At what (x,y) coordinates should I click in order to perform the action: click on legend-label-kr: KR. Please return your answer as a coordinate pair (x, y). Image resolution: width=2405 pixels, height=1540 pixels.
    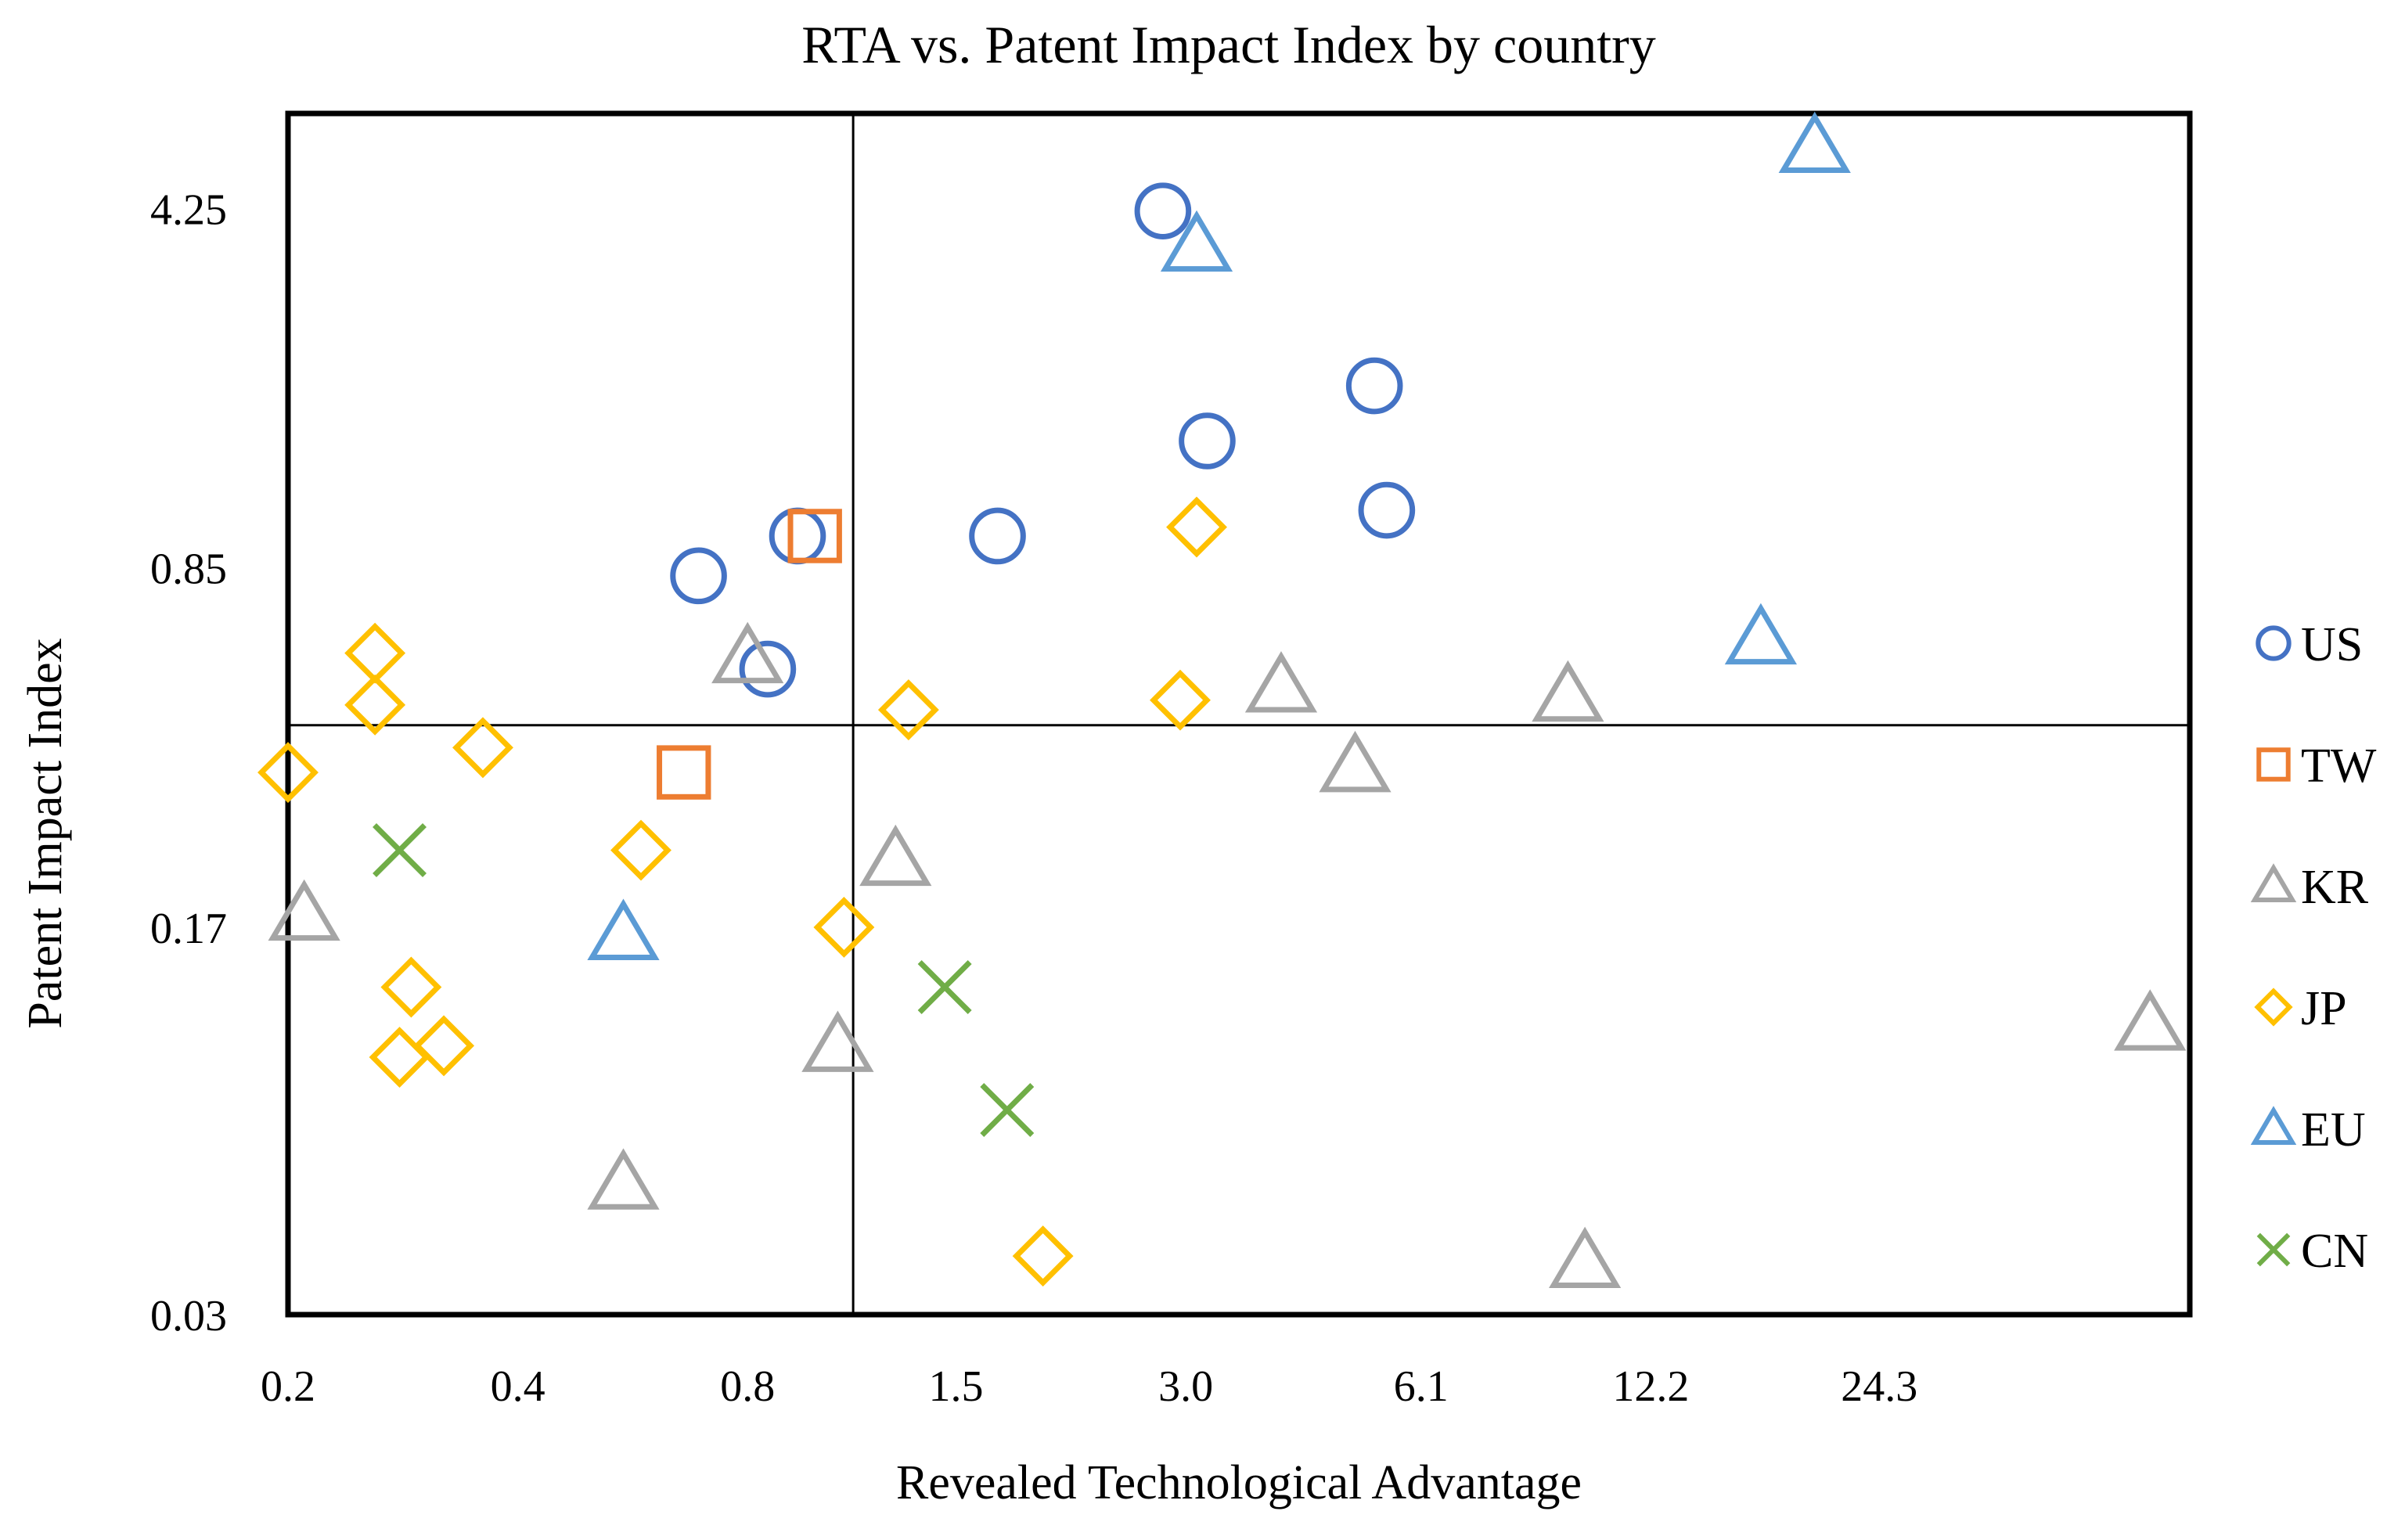
    Looking at the image, I should click on (2335, 887).